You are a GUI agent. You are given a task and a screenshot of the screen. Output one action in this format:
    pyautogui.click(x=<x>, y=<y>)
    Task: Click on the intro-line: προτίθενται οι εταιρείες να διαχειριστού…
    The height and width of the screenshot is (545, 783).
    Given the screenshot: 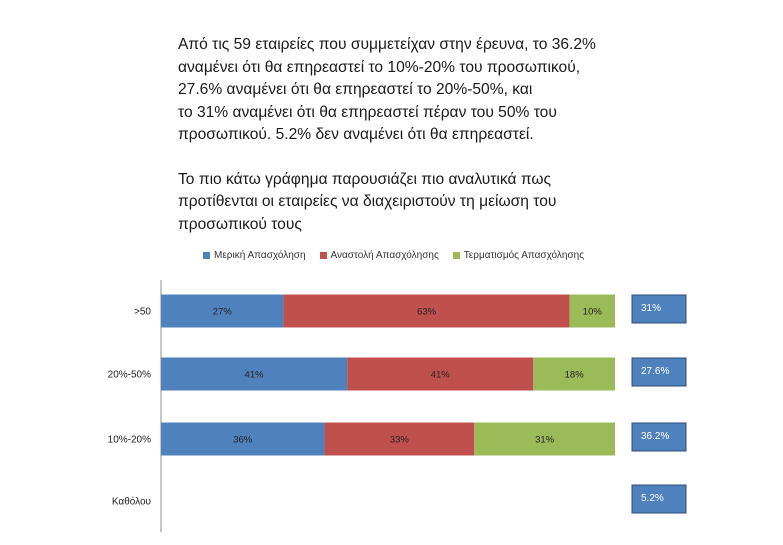 What is the action you would take?
    pyautogui.click(x=367, y=201)
    